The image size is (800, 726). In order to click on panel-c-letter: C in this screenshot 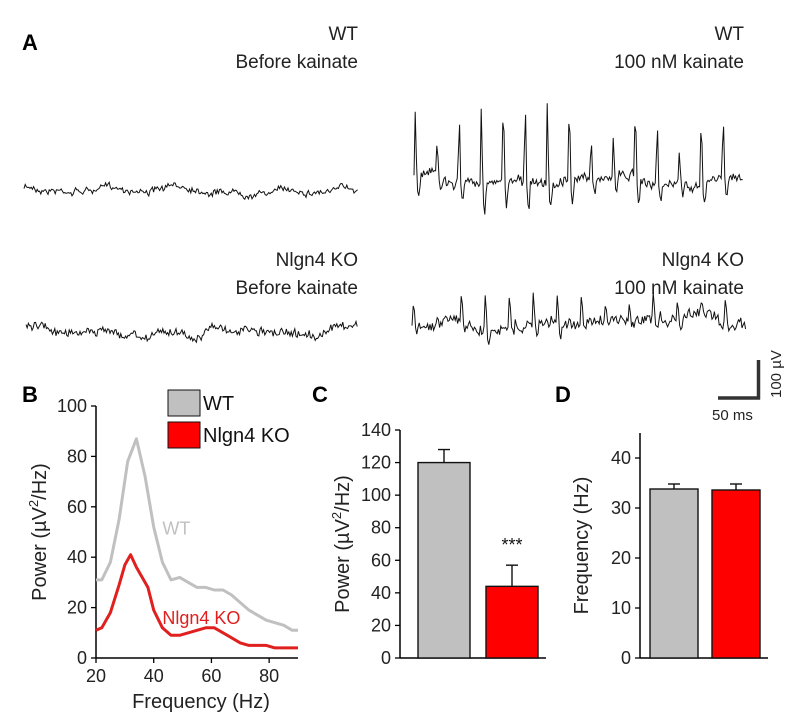, I will do `click(320, 394)`.